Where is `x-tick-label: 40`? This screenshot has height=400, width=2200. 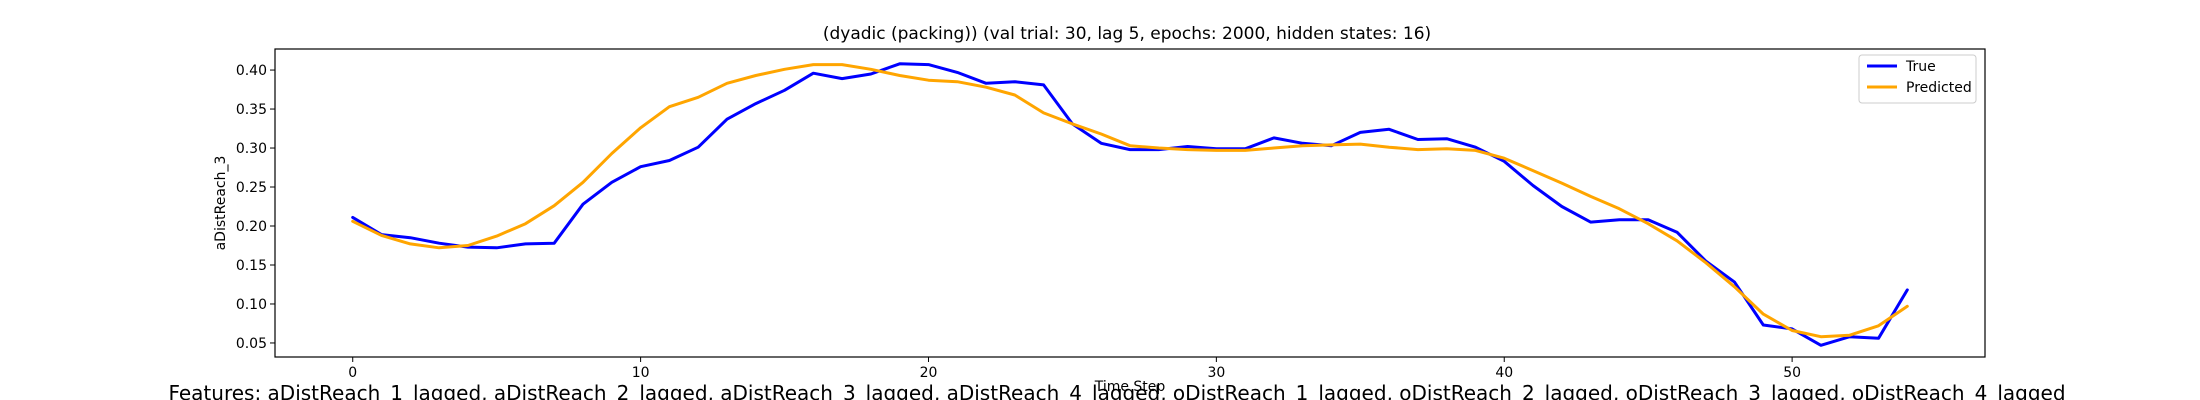
x-tick-label: 40 is located at coordinates (1504, 373).